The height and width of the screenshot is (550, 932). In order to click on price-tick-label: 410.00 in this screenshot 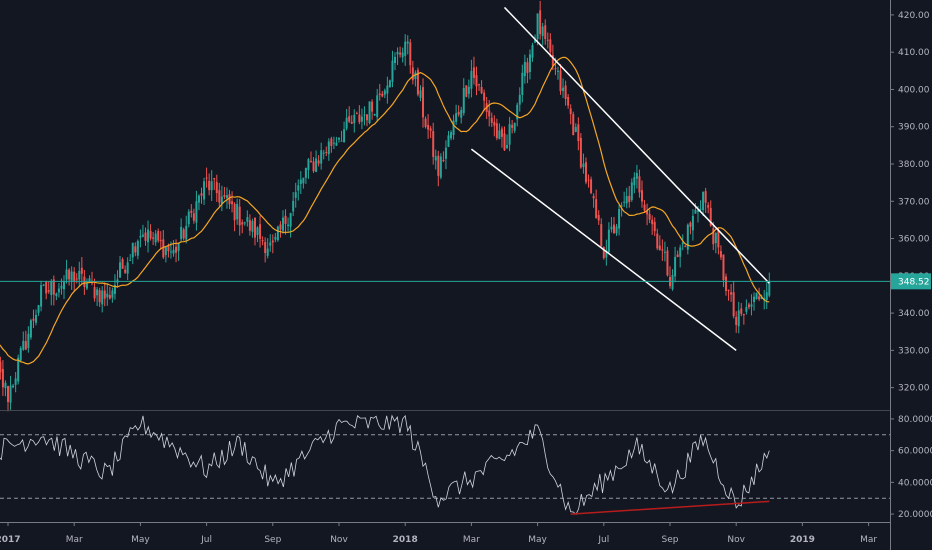, I will do `click(914, 53)`.